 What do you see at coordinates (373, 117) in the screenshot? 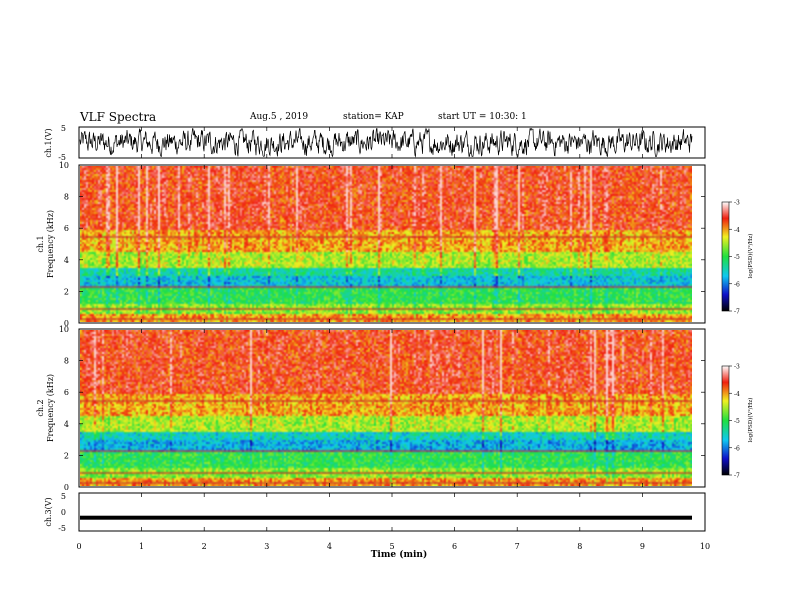
I see `station-label: station= KAP` at bounding box center [373, 117].